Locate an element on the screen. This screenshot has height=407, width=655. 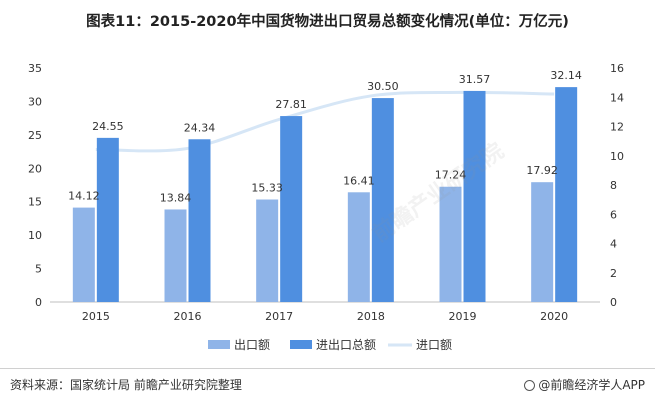
data-label-total: 32.14 is located at coordinates (566, 75).